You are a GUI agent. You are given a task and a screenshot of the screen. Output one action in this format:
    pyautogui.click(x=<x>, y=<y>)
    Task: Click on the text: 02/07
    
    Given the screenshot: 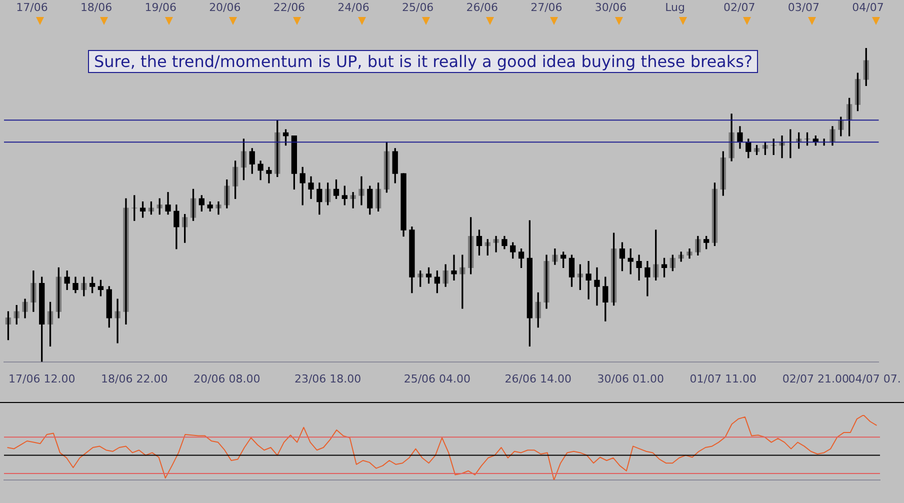 What is the action you would take?
    pyautogui.click(x=739, y=7)
    